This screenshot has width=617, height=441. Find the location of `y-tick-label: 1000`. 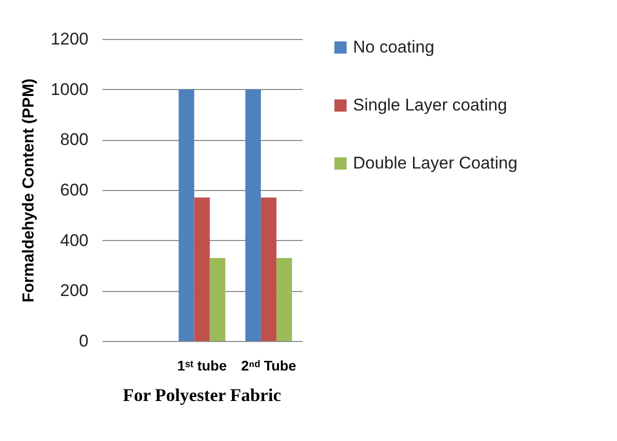

y-tick-label: 1000 is located at coordinates (69, 89).